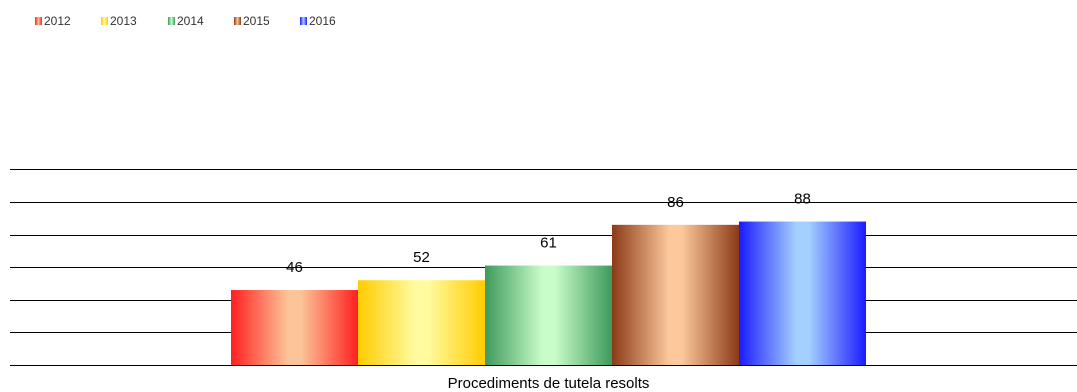  Describe the element at coordinates (190, 21) in the screenshot. I see `legend-label-2014: 2014` at that location.